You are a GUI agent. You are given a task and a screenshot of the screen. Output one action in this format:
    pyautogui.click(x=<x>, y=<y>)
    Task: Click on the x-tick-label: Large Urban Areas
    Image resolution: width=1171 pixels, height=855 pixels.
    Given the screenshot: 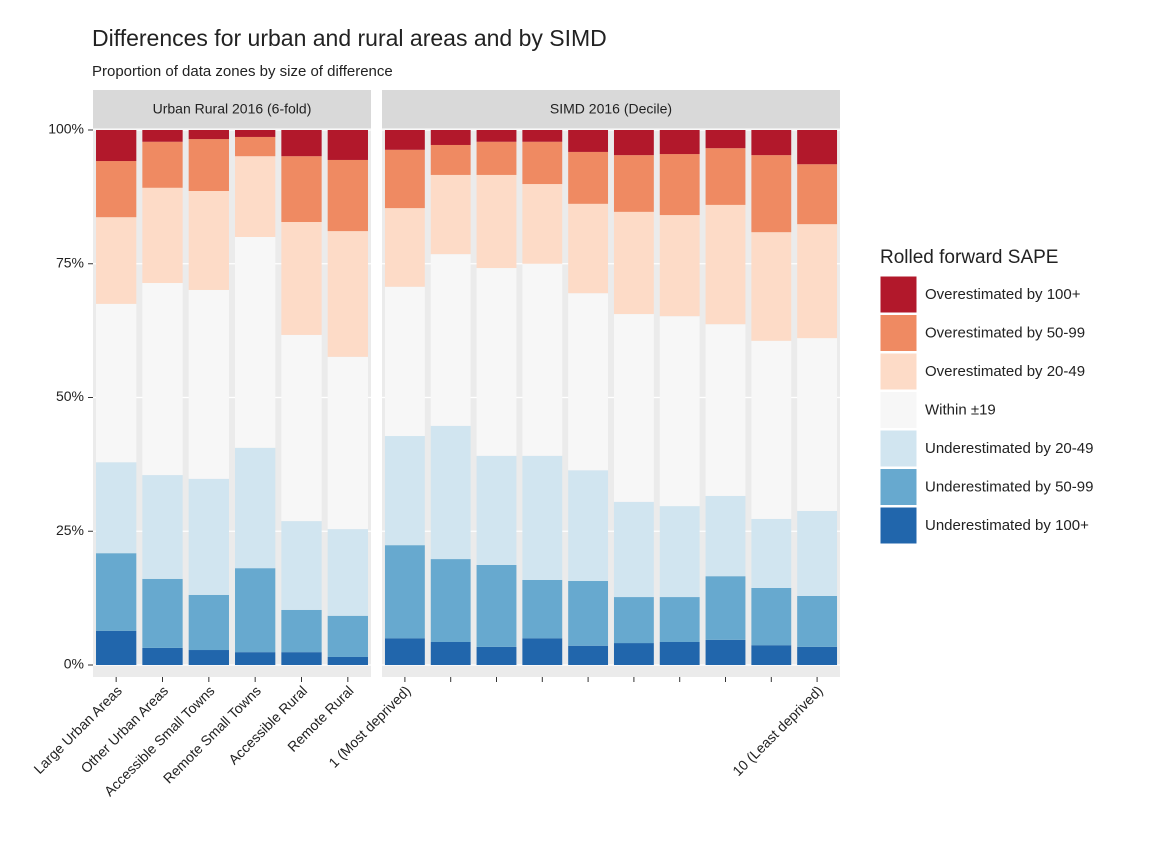 What is the action you would take?
    pyautogui.click(x=77, y=729)
    